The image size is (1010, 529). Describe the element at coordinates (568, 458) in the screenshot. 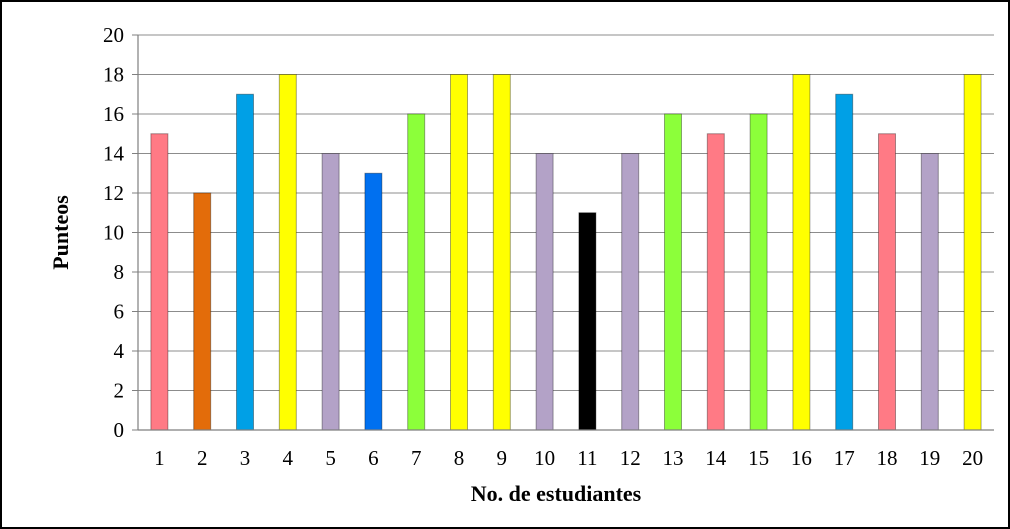

I see `x-axis-tick-labels: 1 2 3 4 5 6 7 8 9 10 11 12 13 14 15 16 17 18 19 20` at that location.